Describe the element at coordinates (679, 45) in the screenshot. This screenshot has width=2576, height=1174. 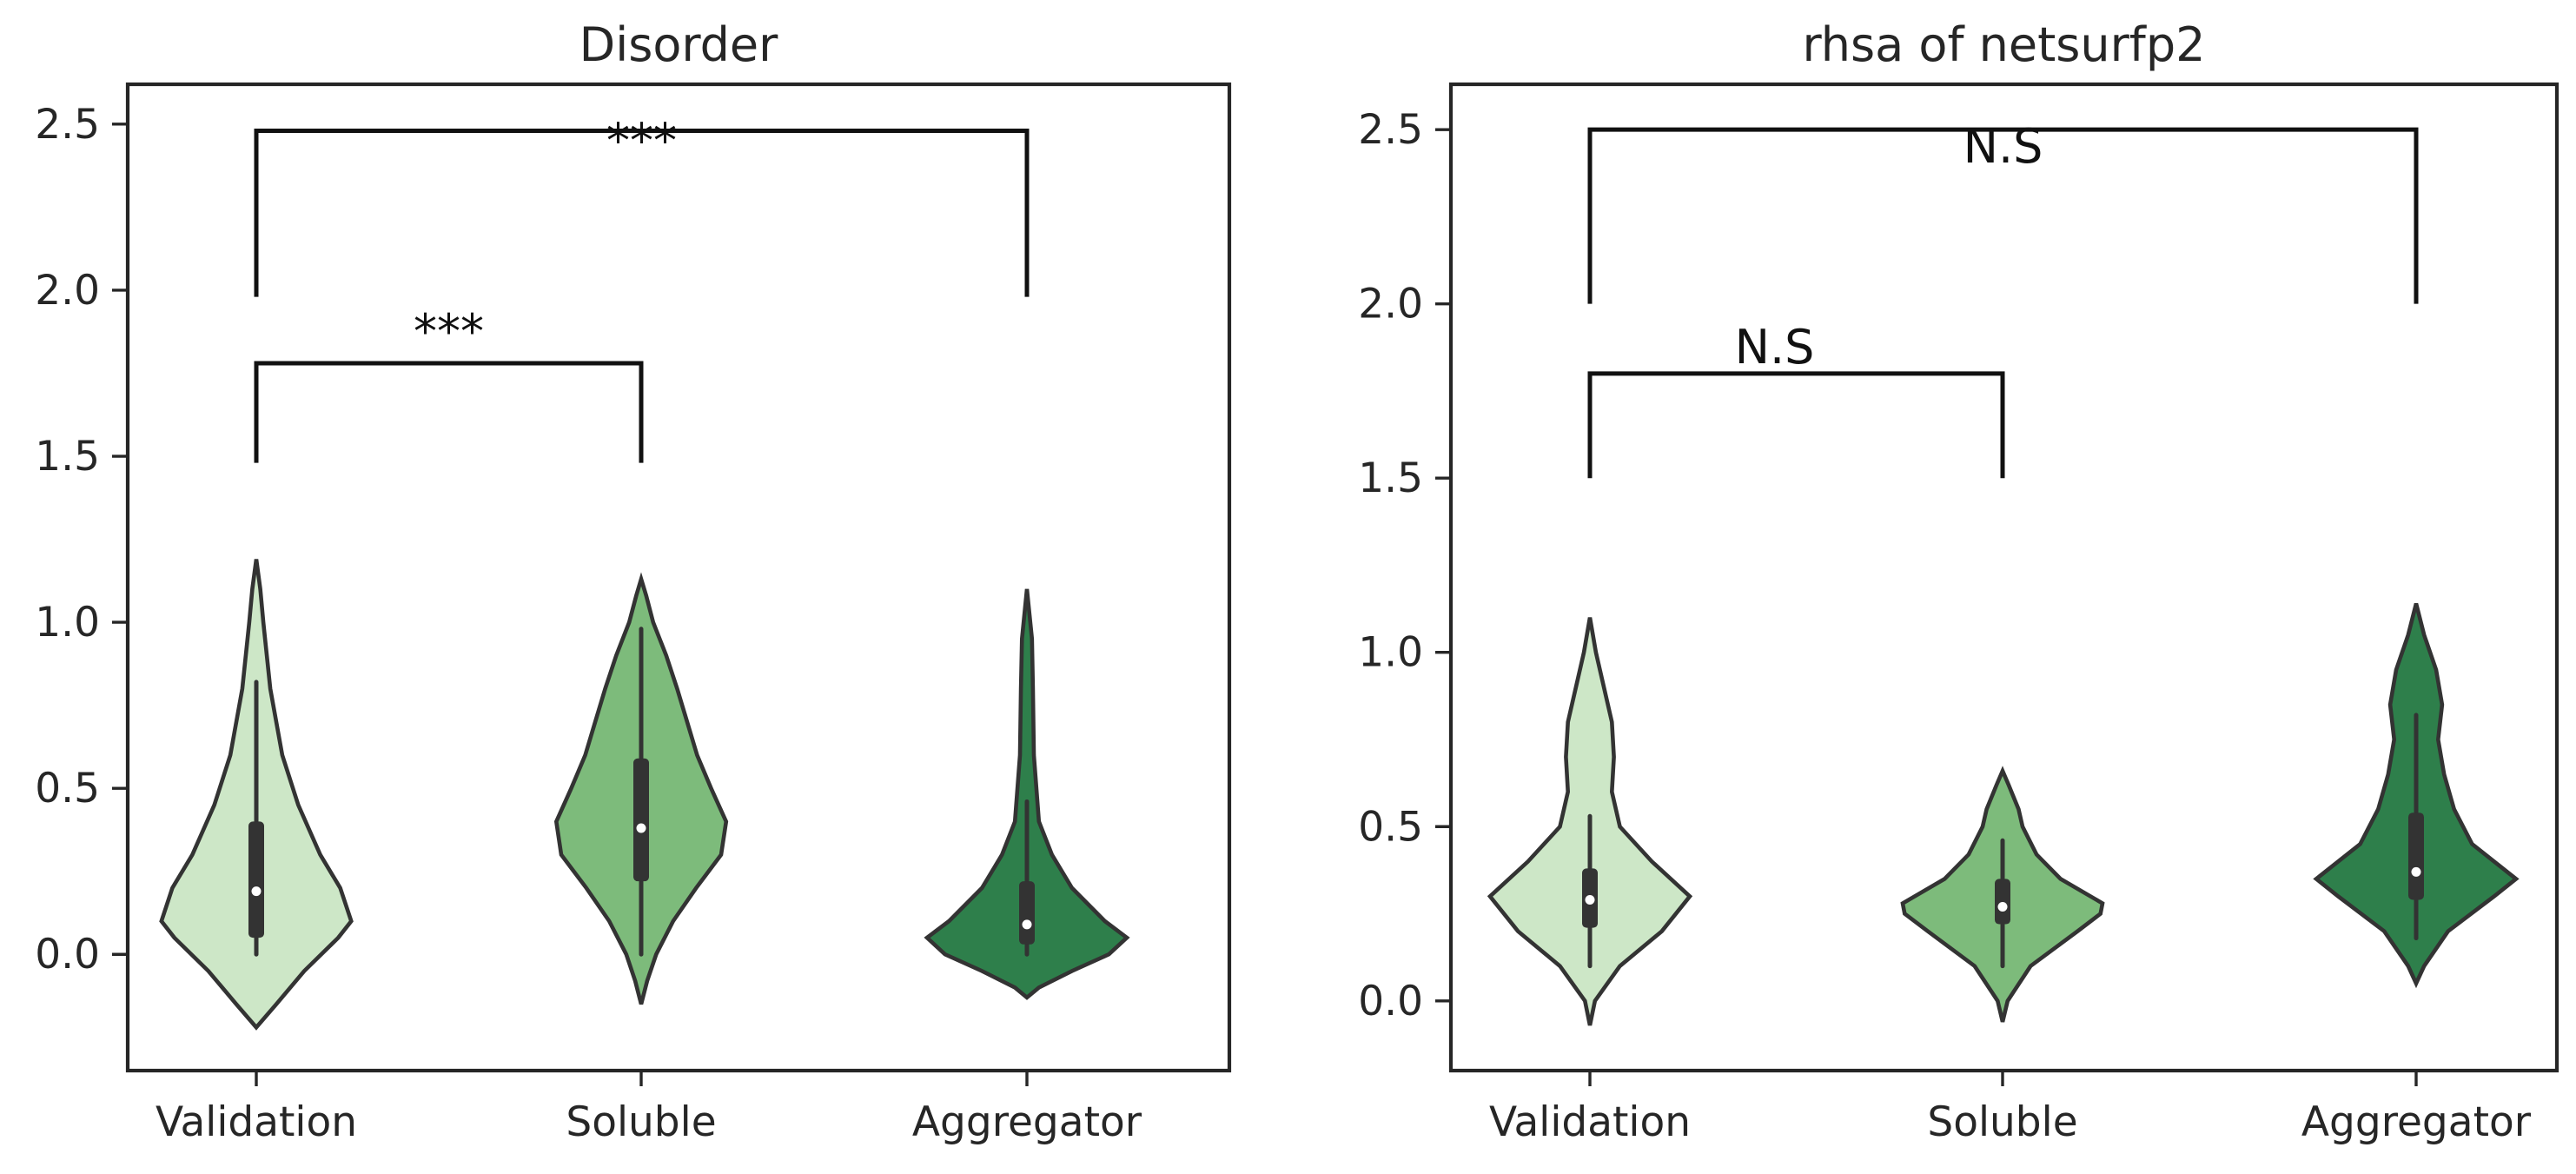
I see `panel-title: Disorder` at that location.